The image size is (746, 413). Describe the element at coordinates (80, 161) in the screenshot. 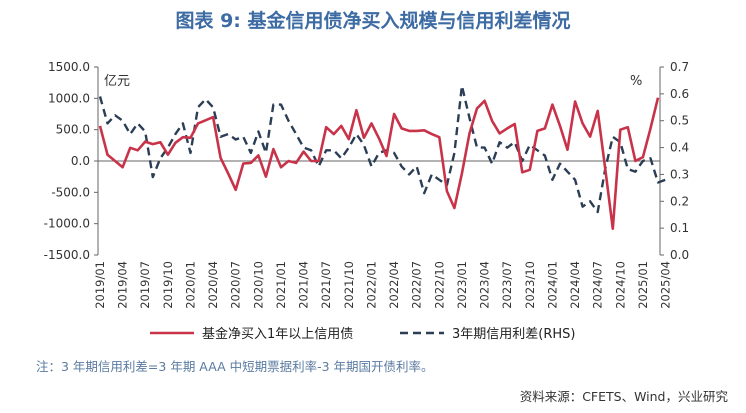

I see `left-tick-label: 0.0` at that location.